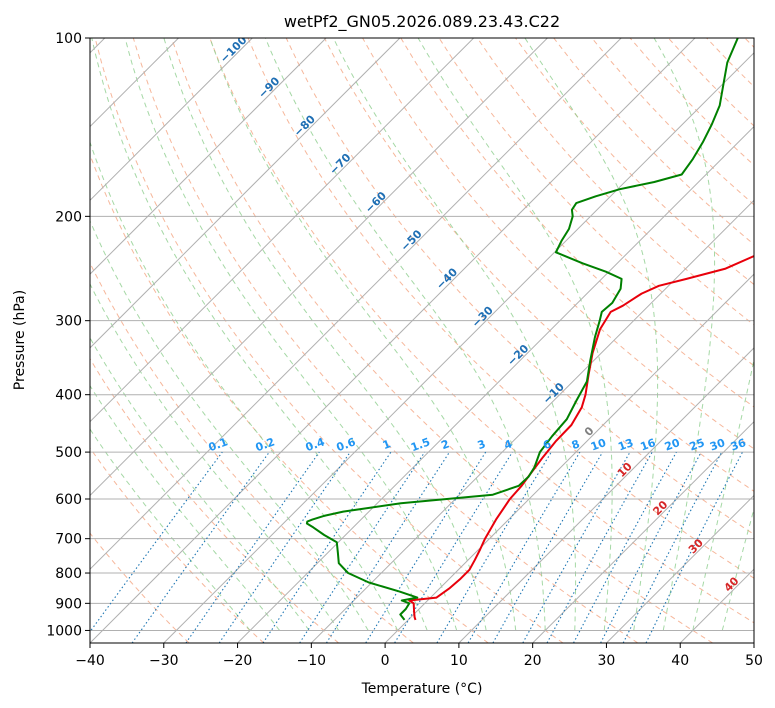  What do you see at coordinates (238, 661) in the screenshot?
I see `x-tick-label: −20` at bounding box center [238, 661].